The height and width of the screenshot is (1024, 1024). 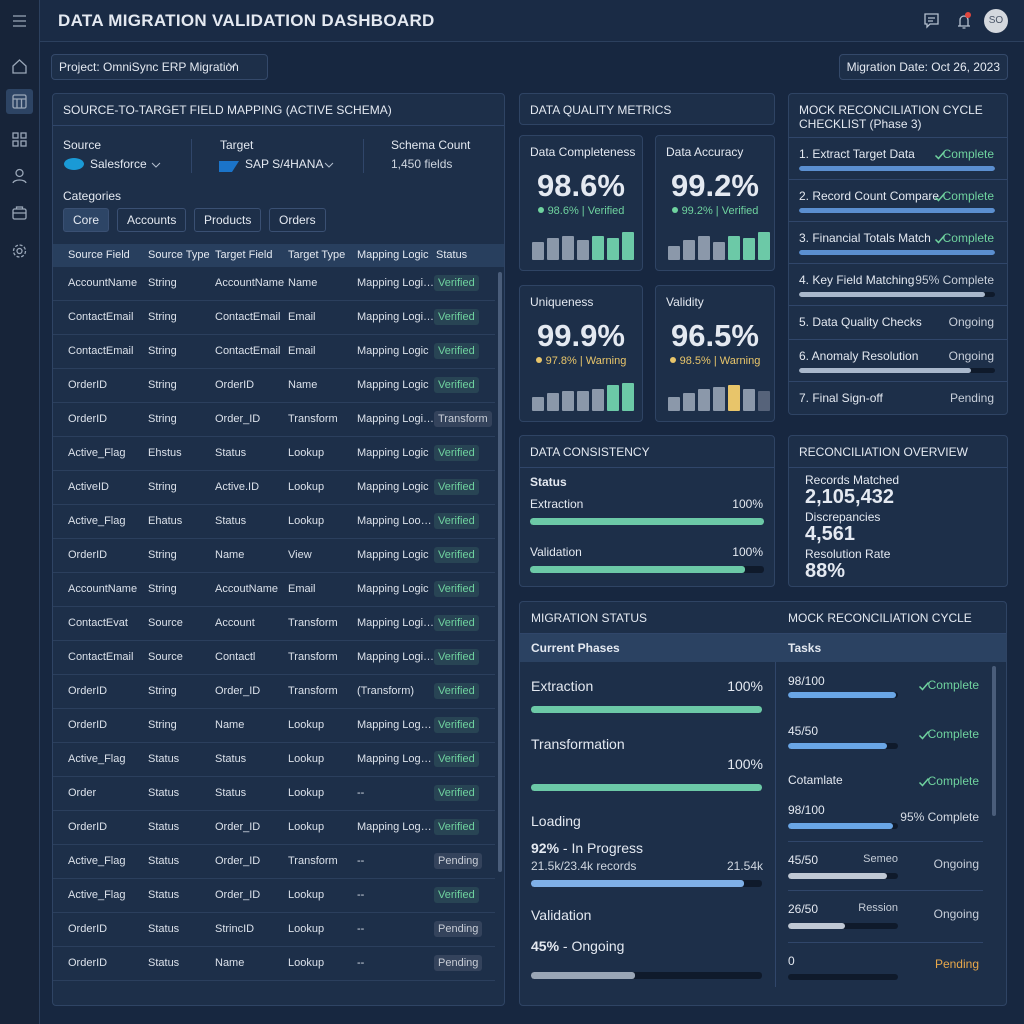 I want to click on panel-title: RECONCILIATION OVERVIEW, so click(x=883, y=452).